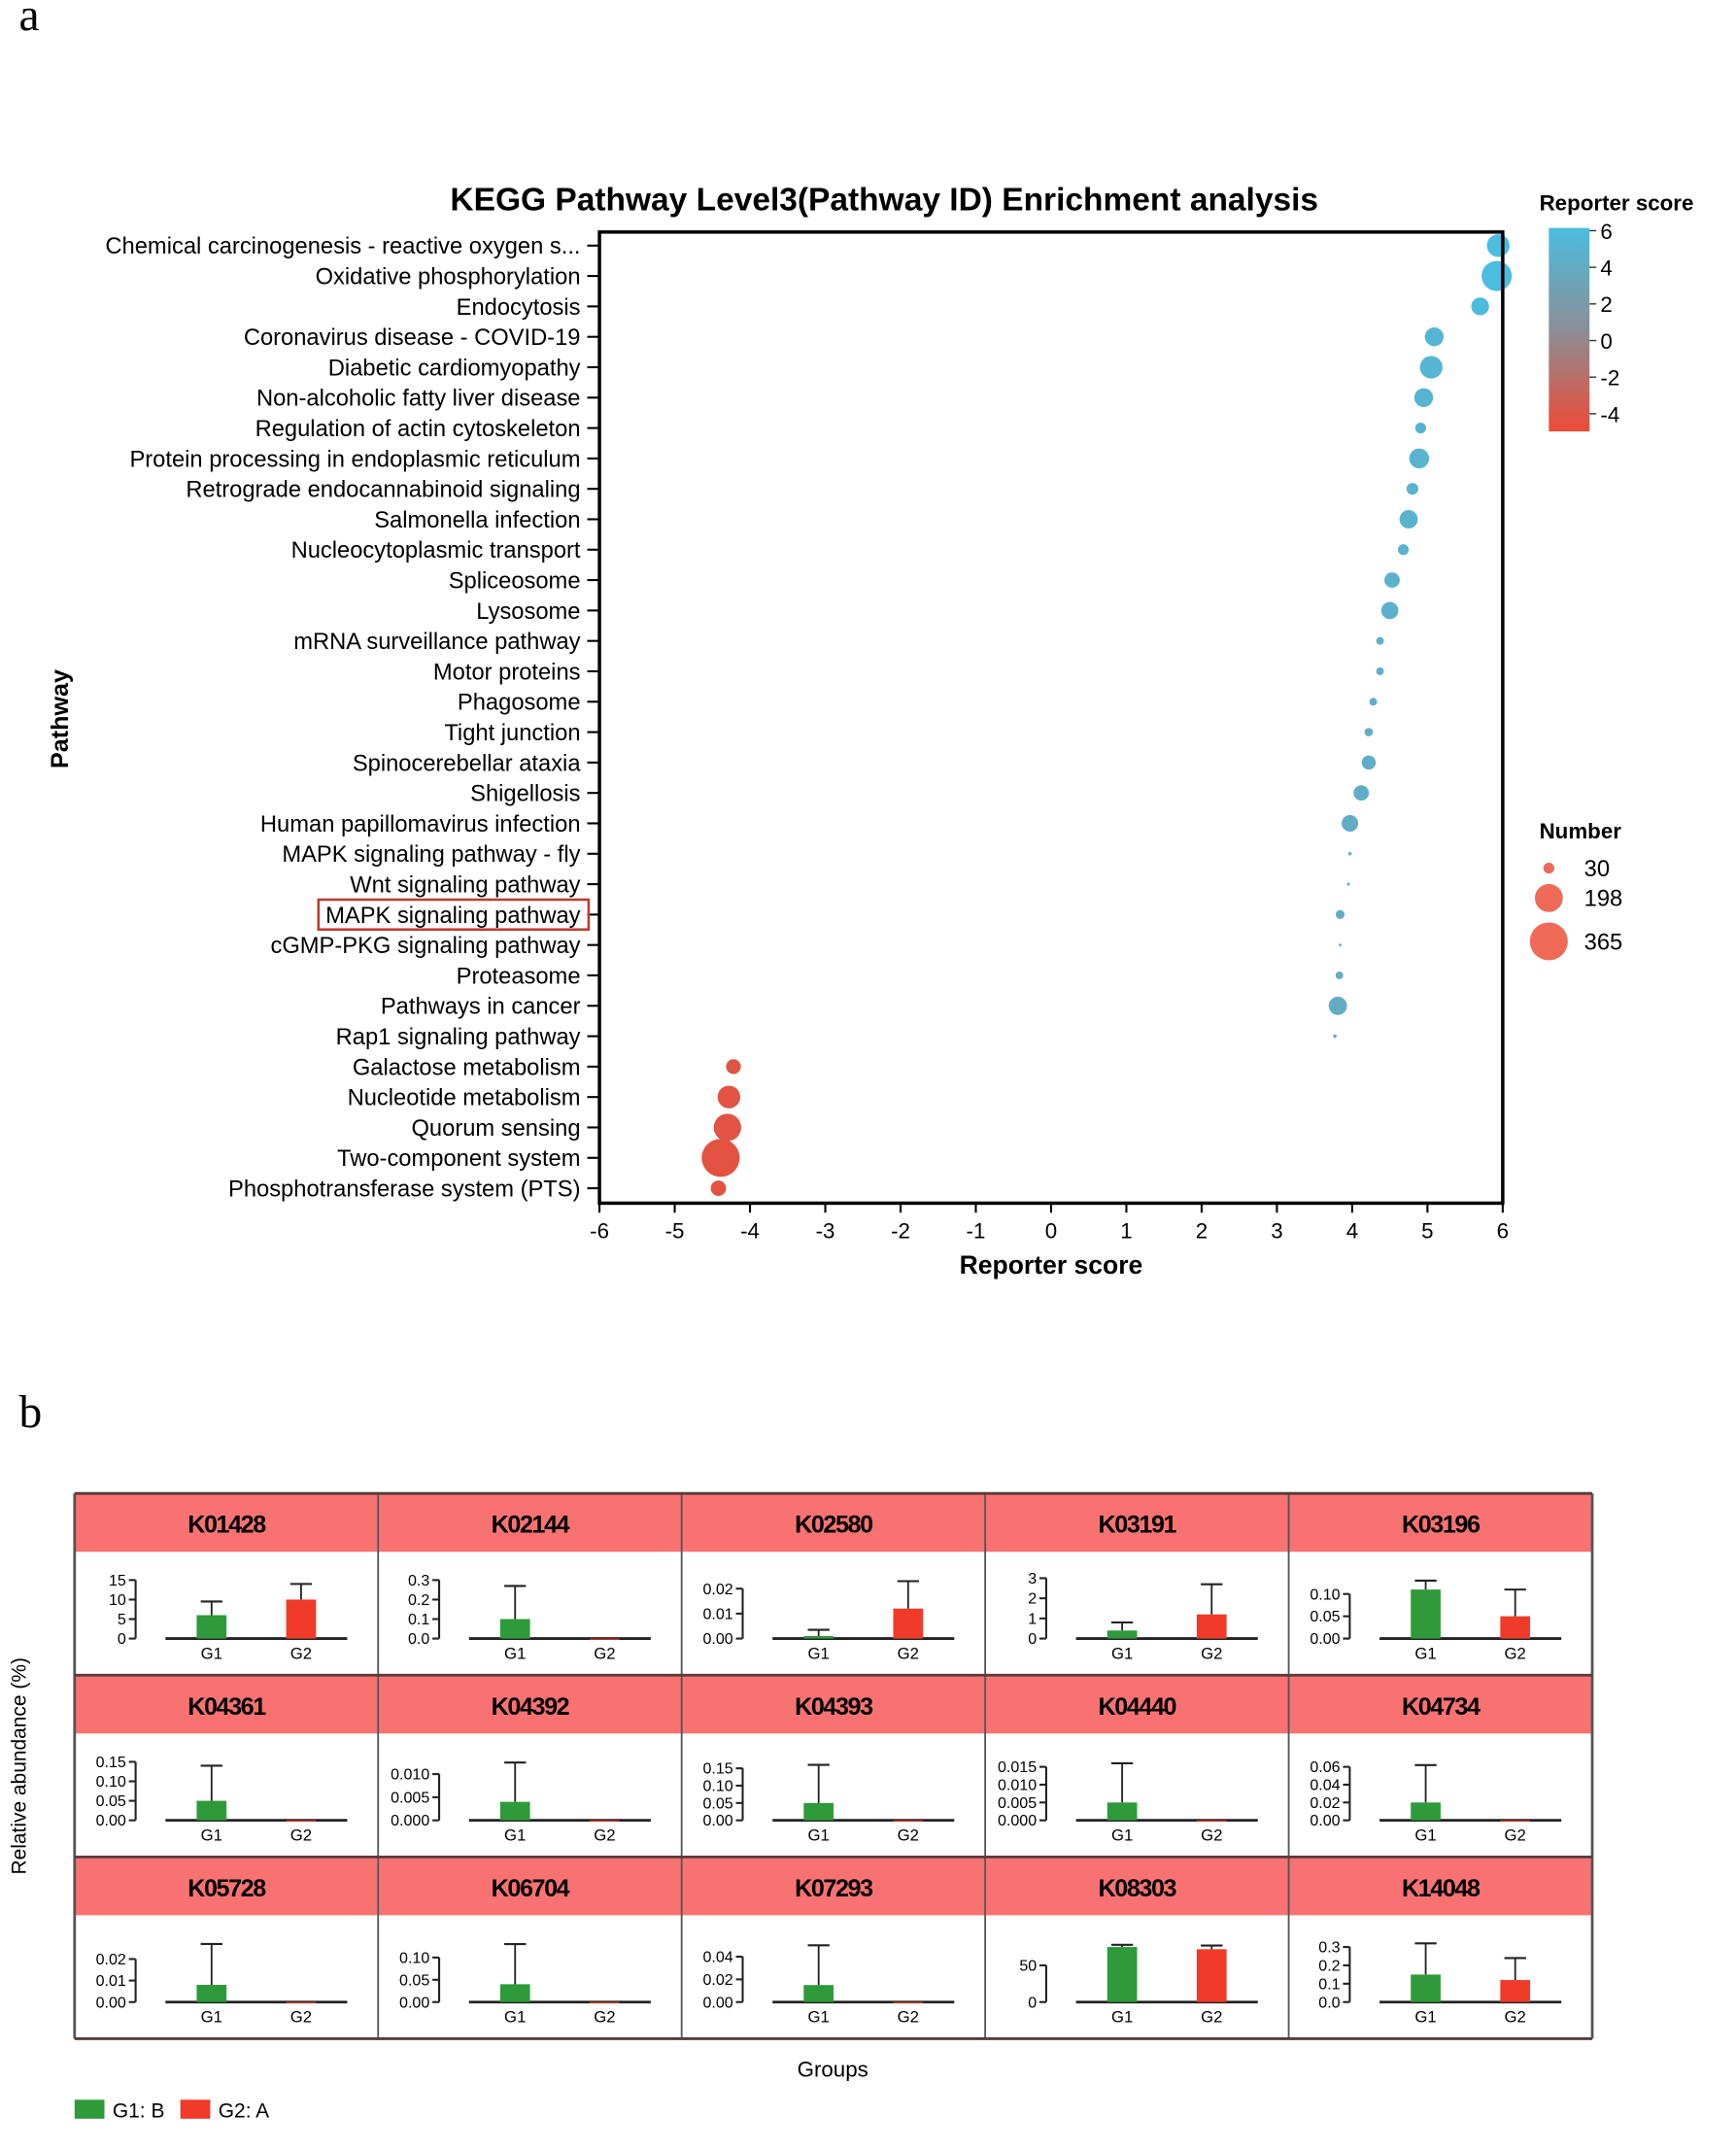  I want to click on pathway-label: Nucleotide metabolism, so click(464, 1098).